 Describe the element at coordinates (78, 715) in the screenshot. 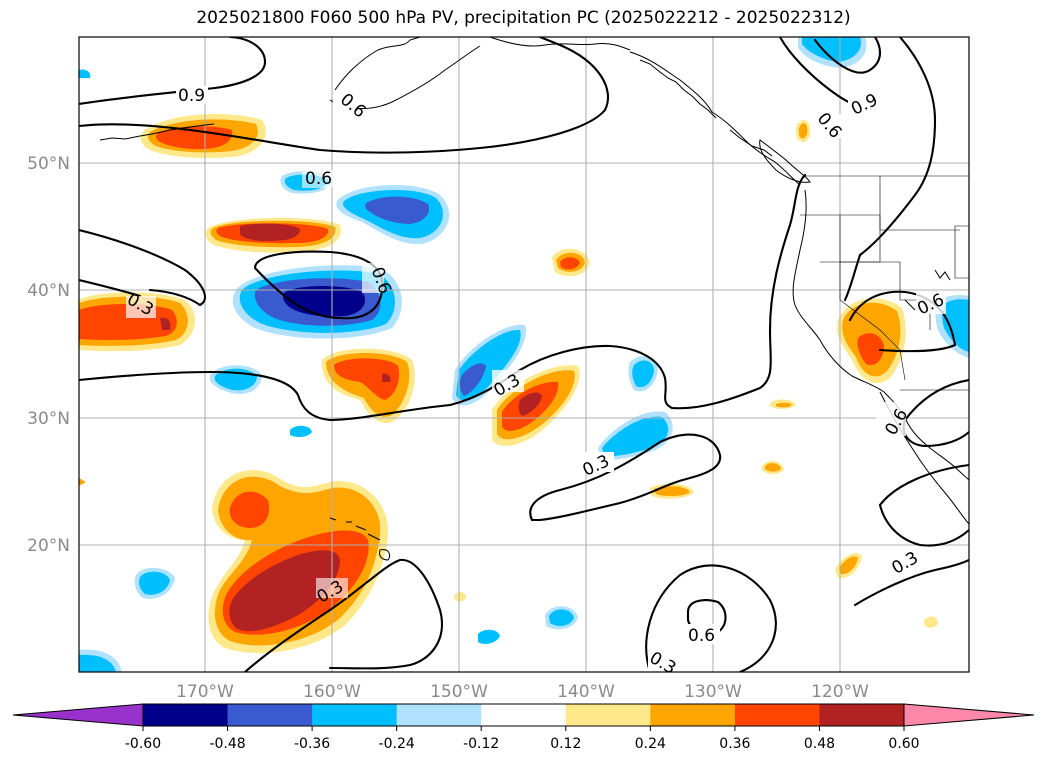

I see `colorbar-extend-min` at that location.